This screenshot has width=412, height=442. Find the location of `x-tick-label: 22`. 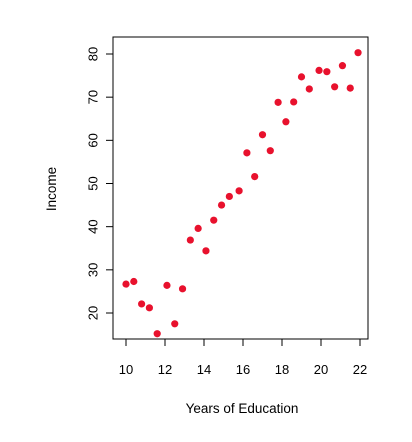

x-tick-label: 22 is located at coordinates (360, 369).